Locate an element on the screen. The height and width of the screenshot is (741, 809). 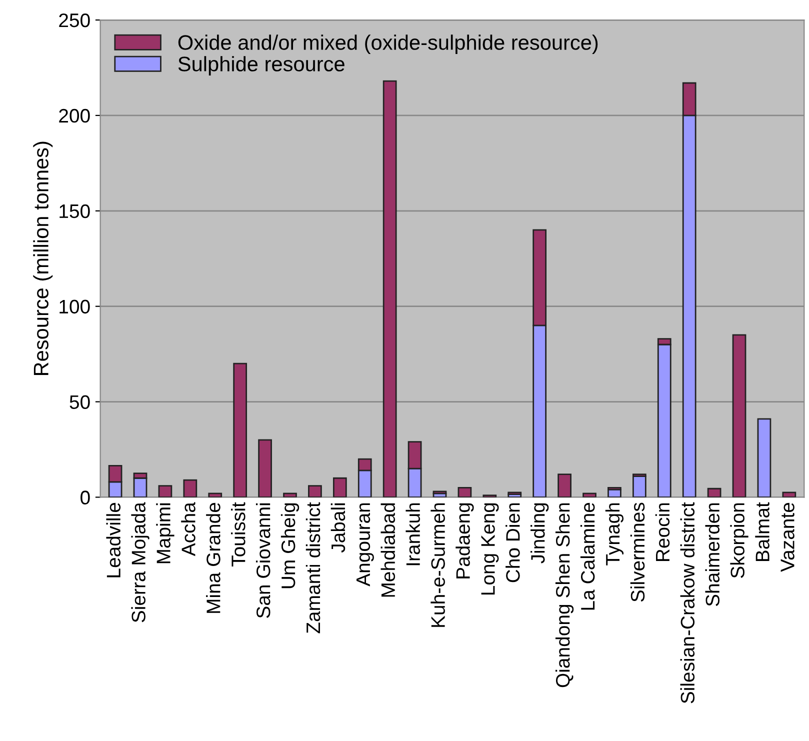
x-tick-label: Vazante is located at coordinates (787, 537).